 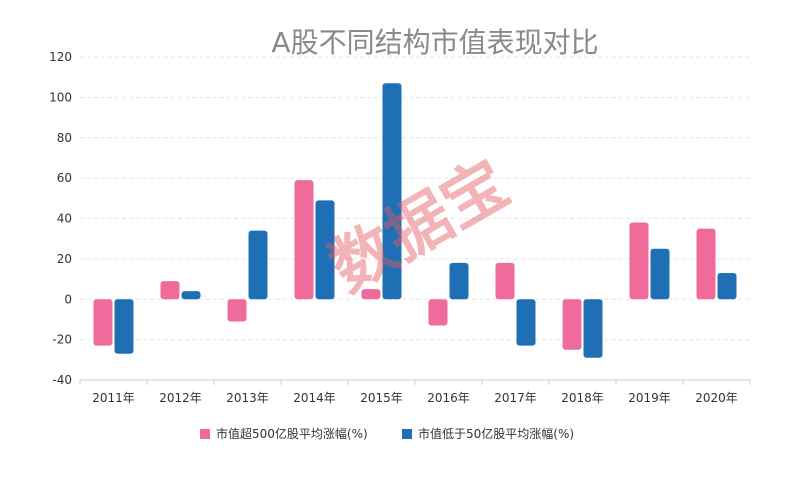 I want to click on bar-series-1-2020年, so click(x=706, y=264).